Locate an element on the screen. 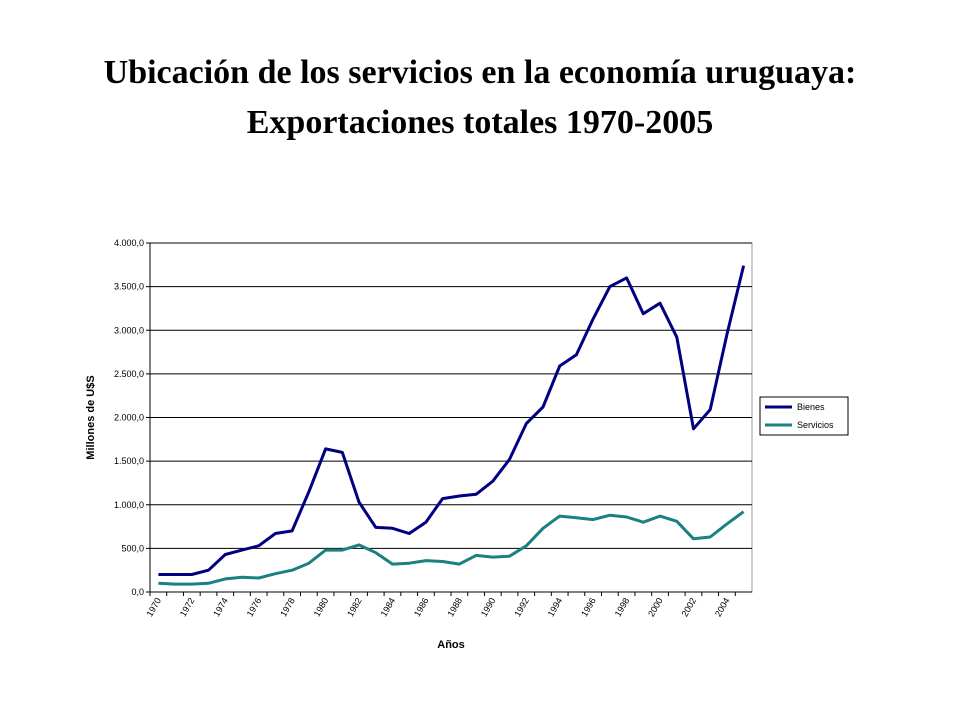 The width and height of the screenshot is (960, 720). x-tick-label: 1980 is located at coordinates (321, 607).